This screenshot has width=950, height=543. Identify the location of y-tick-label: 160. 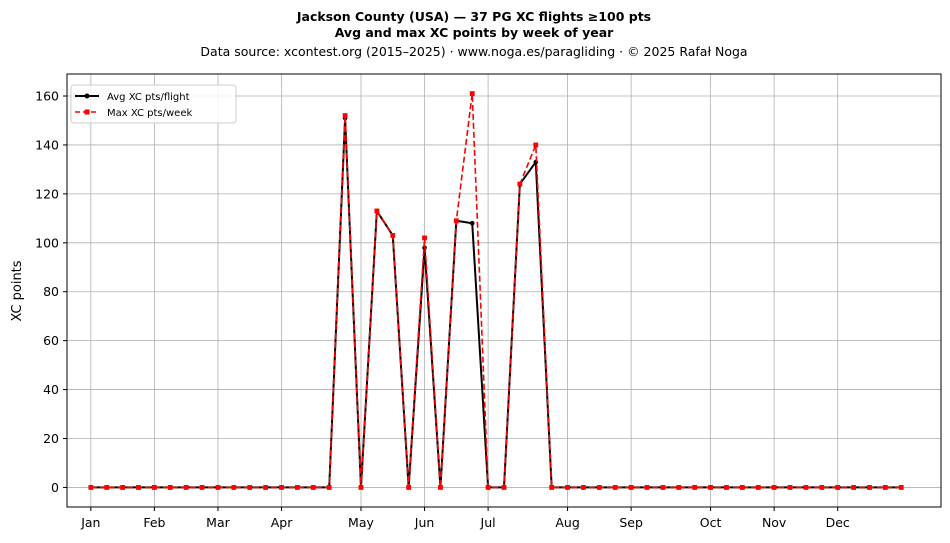
(47, 96).